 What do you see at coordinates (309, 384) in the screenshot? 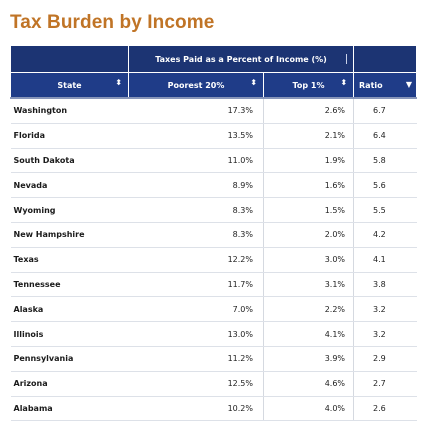
I see `top-cell: 4.6%` at bounding box center [309, 384].